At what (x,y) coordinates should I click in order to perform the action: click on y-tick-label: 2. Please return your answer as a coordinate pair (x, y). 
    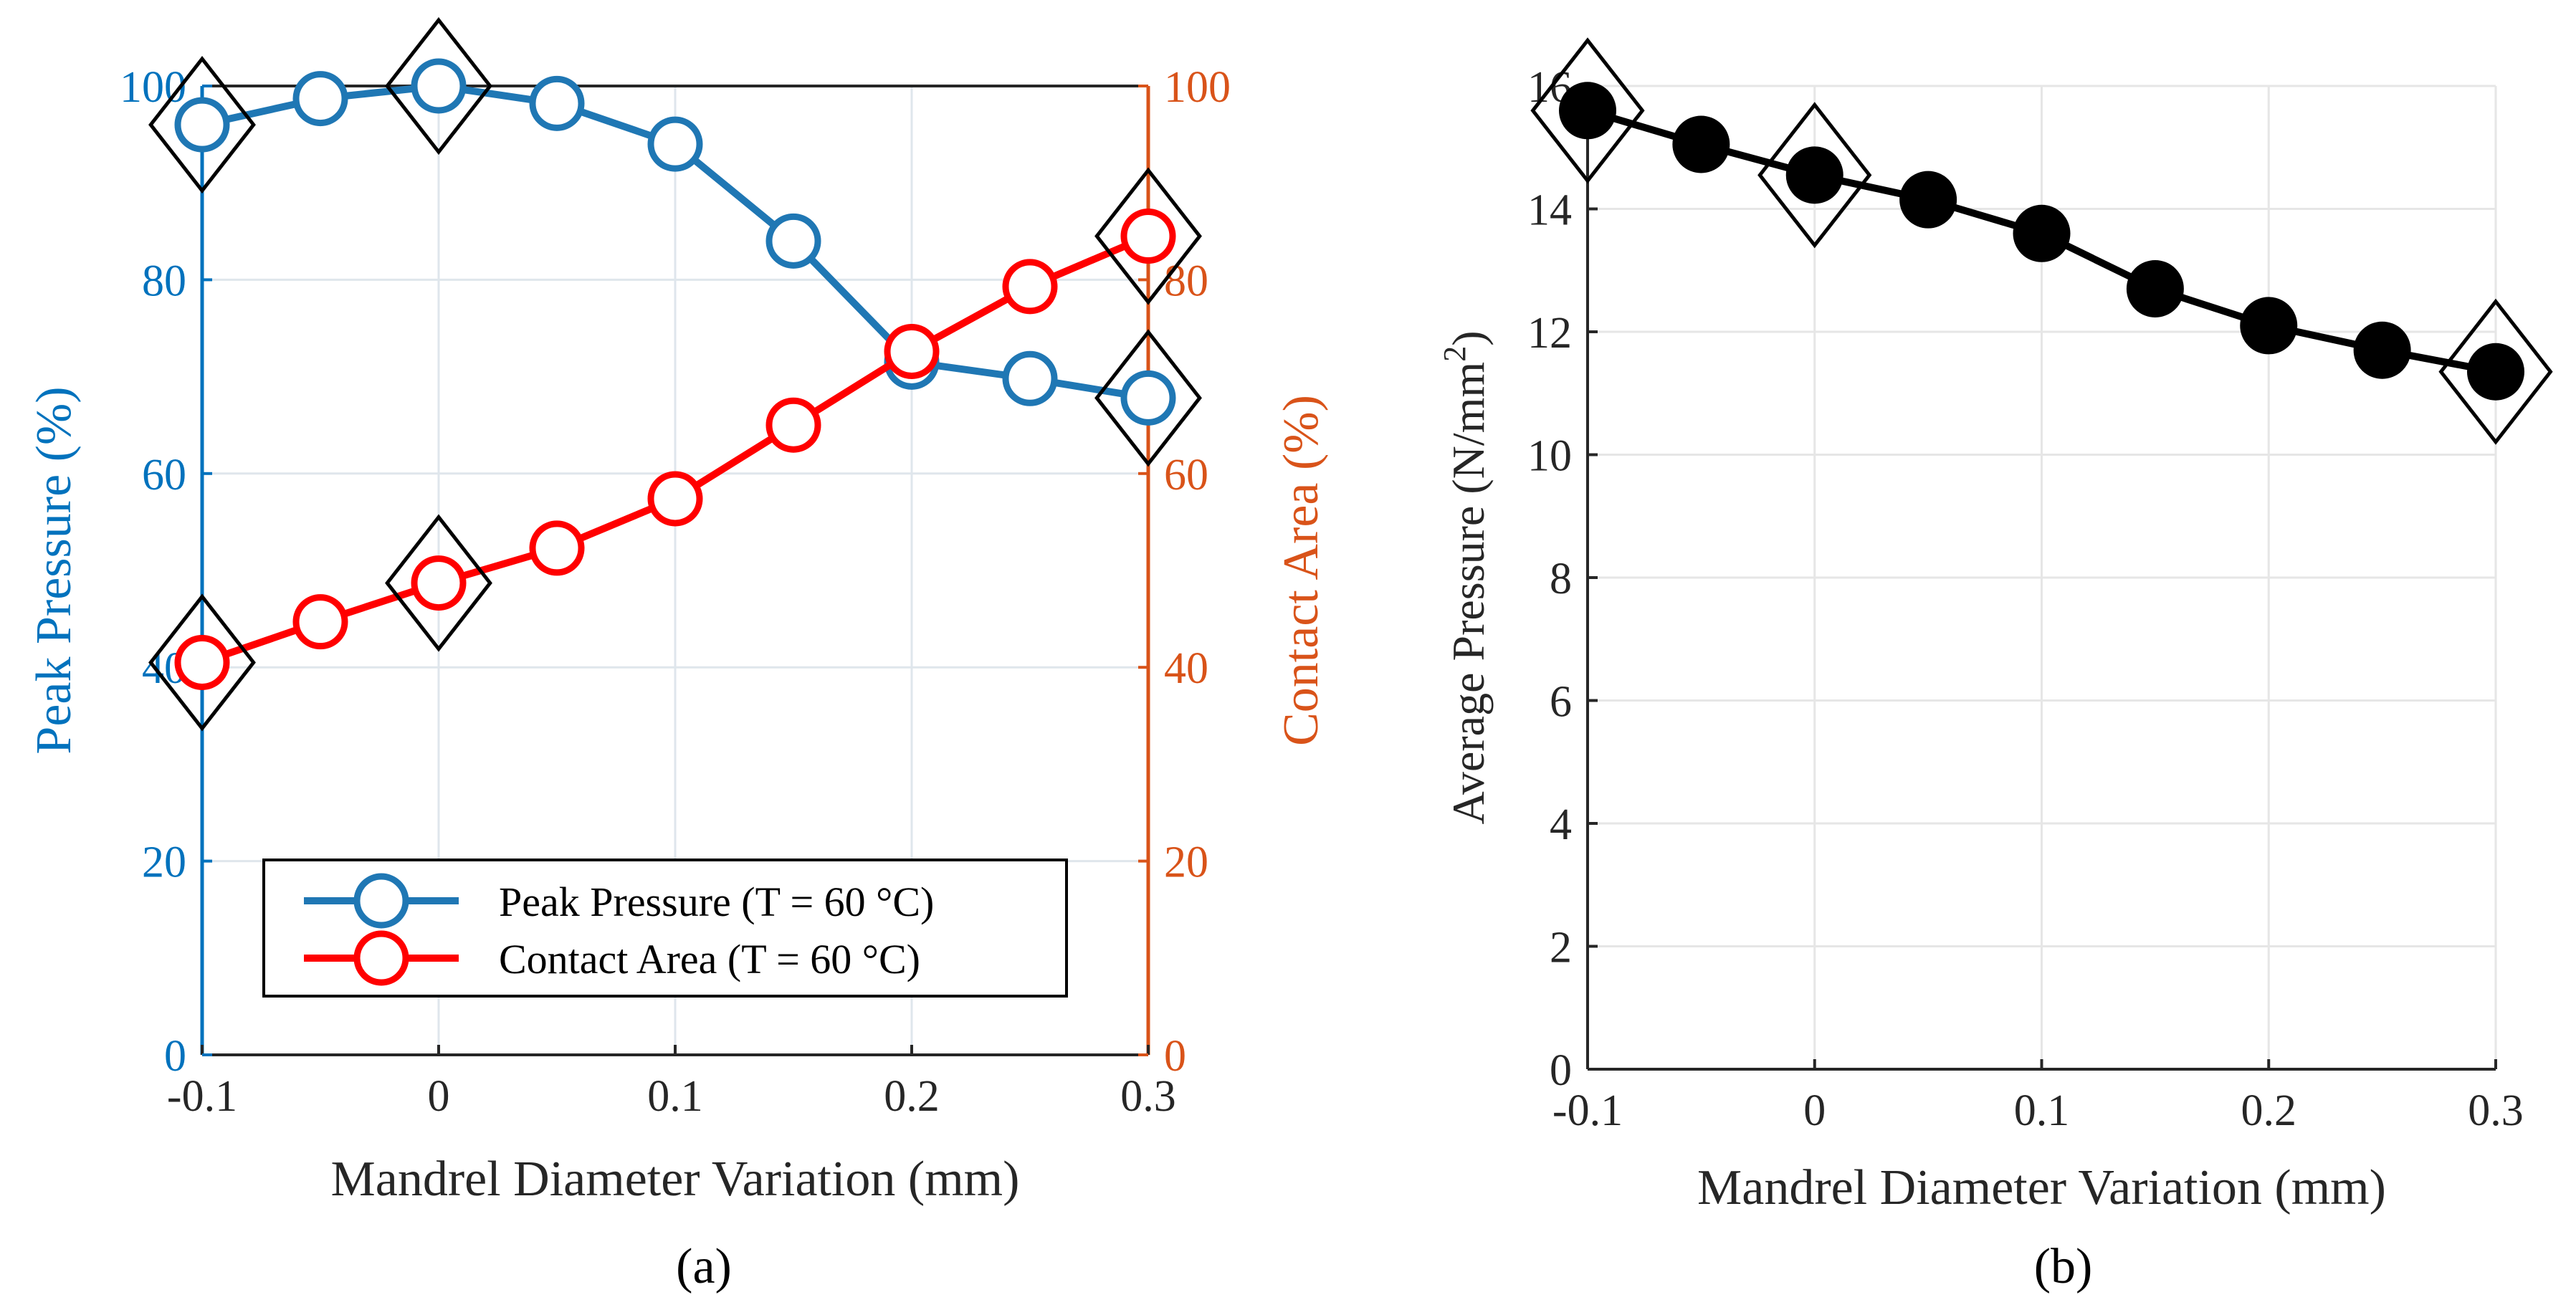
    Looking at the image, I should click on (1561, 948).